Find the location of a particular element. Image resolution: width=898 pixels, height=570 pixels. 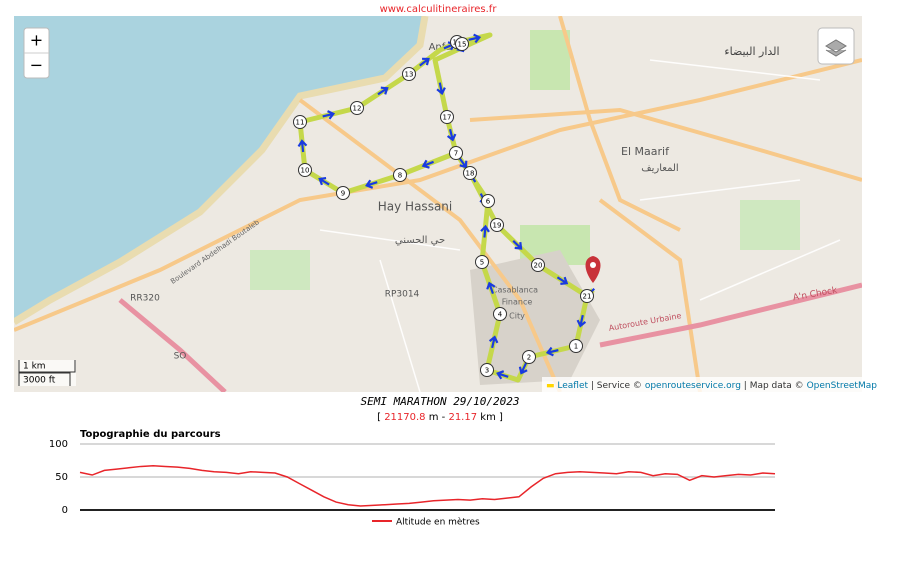

marker-label: 13 is located at coordinates (409, 75).